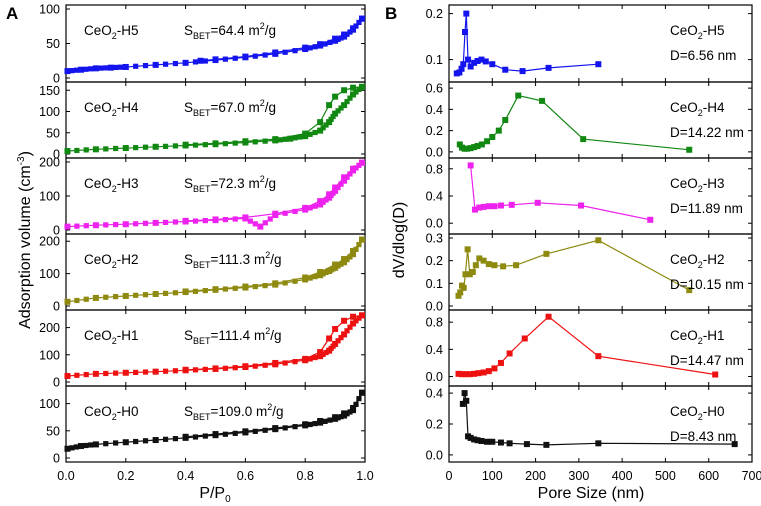  What do you see at coordinates (684, 335) in the screenshot?
I see `panel-b-sample-main: CeO` at bounding box center [684, 335].